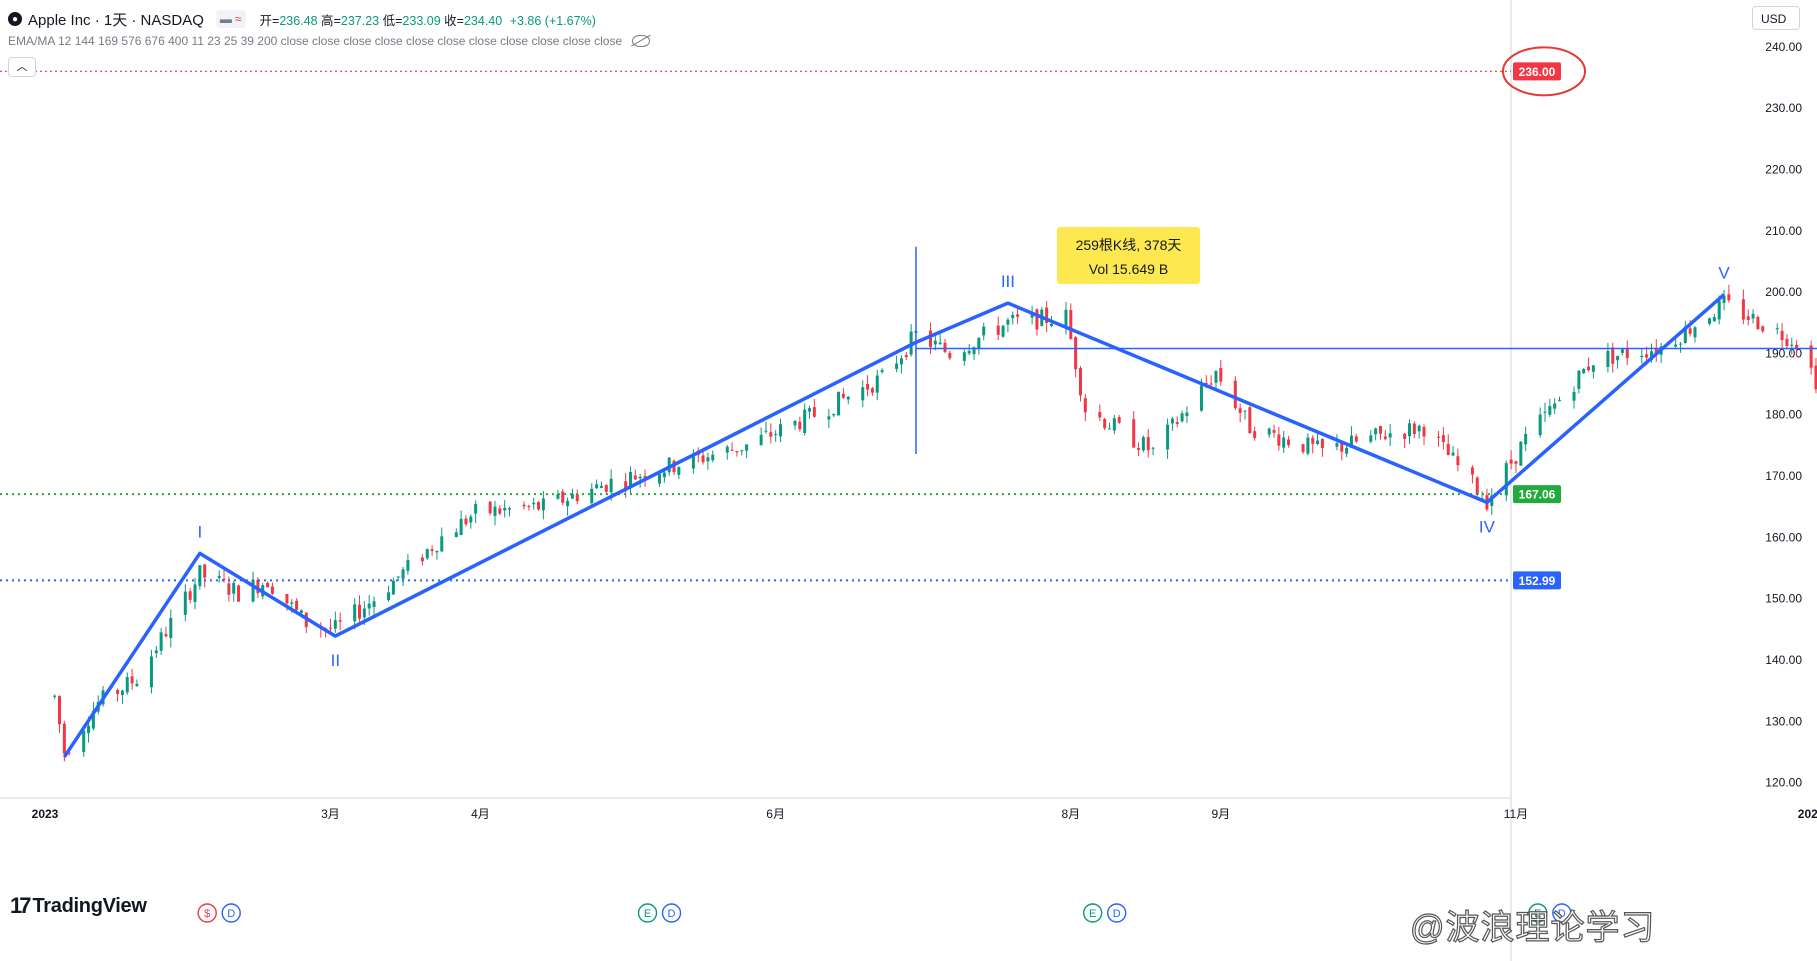 The image size is (1817, 961). Describe the element at coordinates (641, 41) in the screenshot. I see `hidden-eye-icon` at that location.